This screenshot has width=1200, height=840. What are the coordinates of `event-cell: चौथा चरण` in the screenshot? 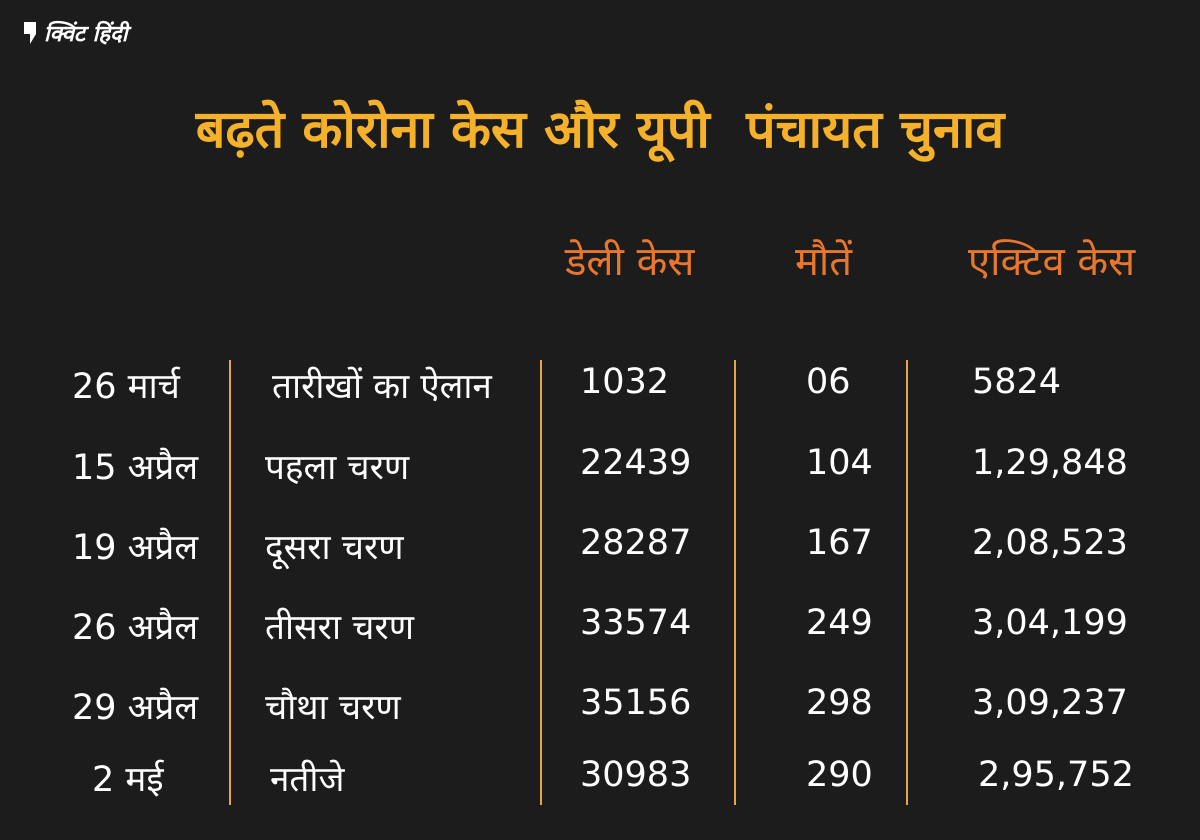 It's located at (333, 708).